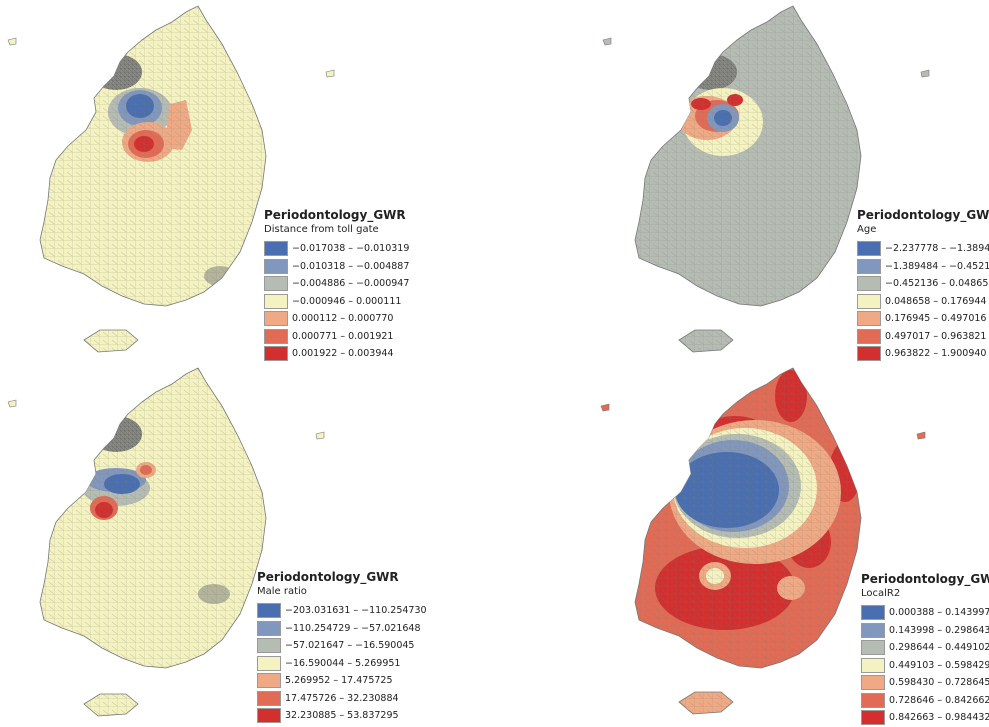 The width and height of the screenshot is (989, 727). Describe the element at coordinates (939, 700) in the screenshot. I see `legend-label: 0.728646 – 0.842662` at that location.